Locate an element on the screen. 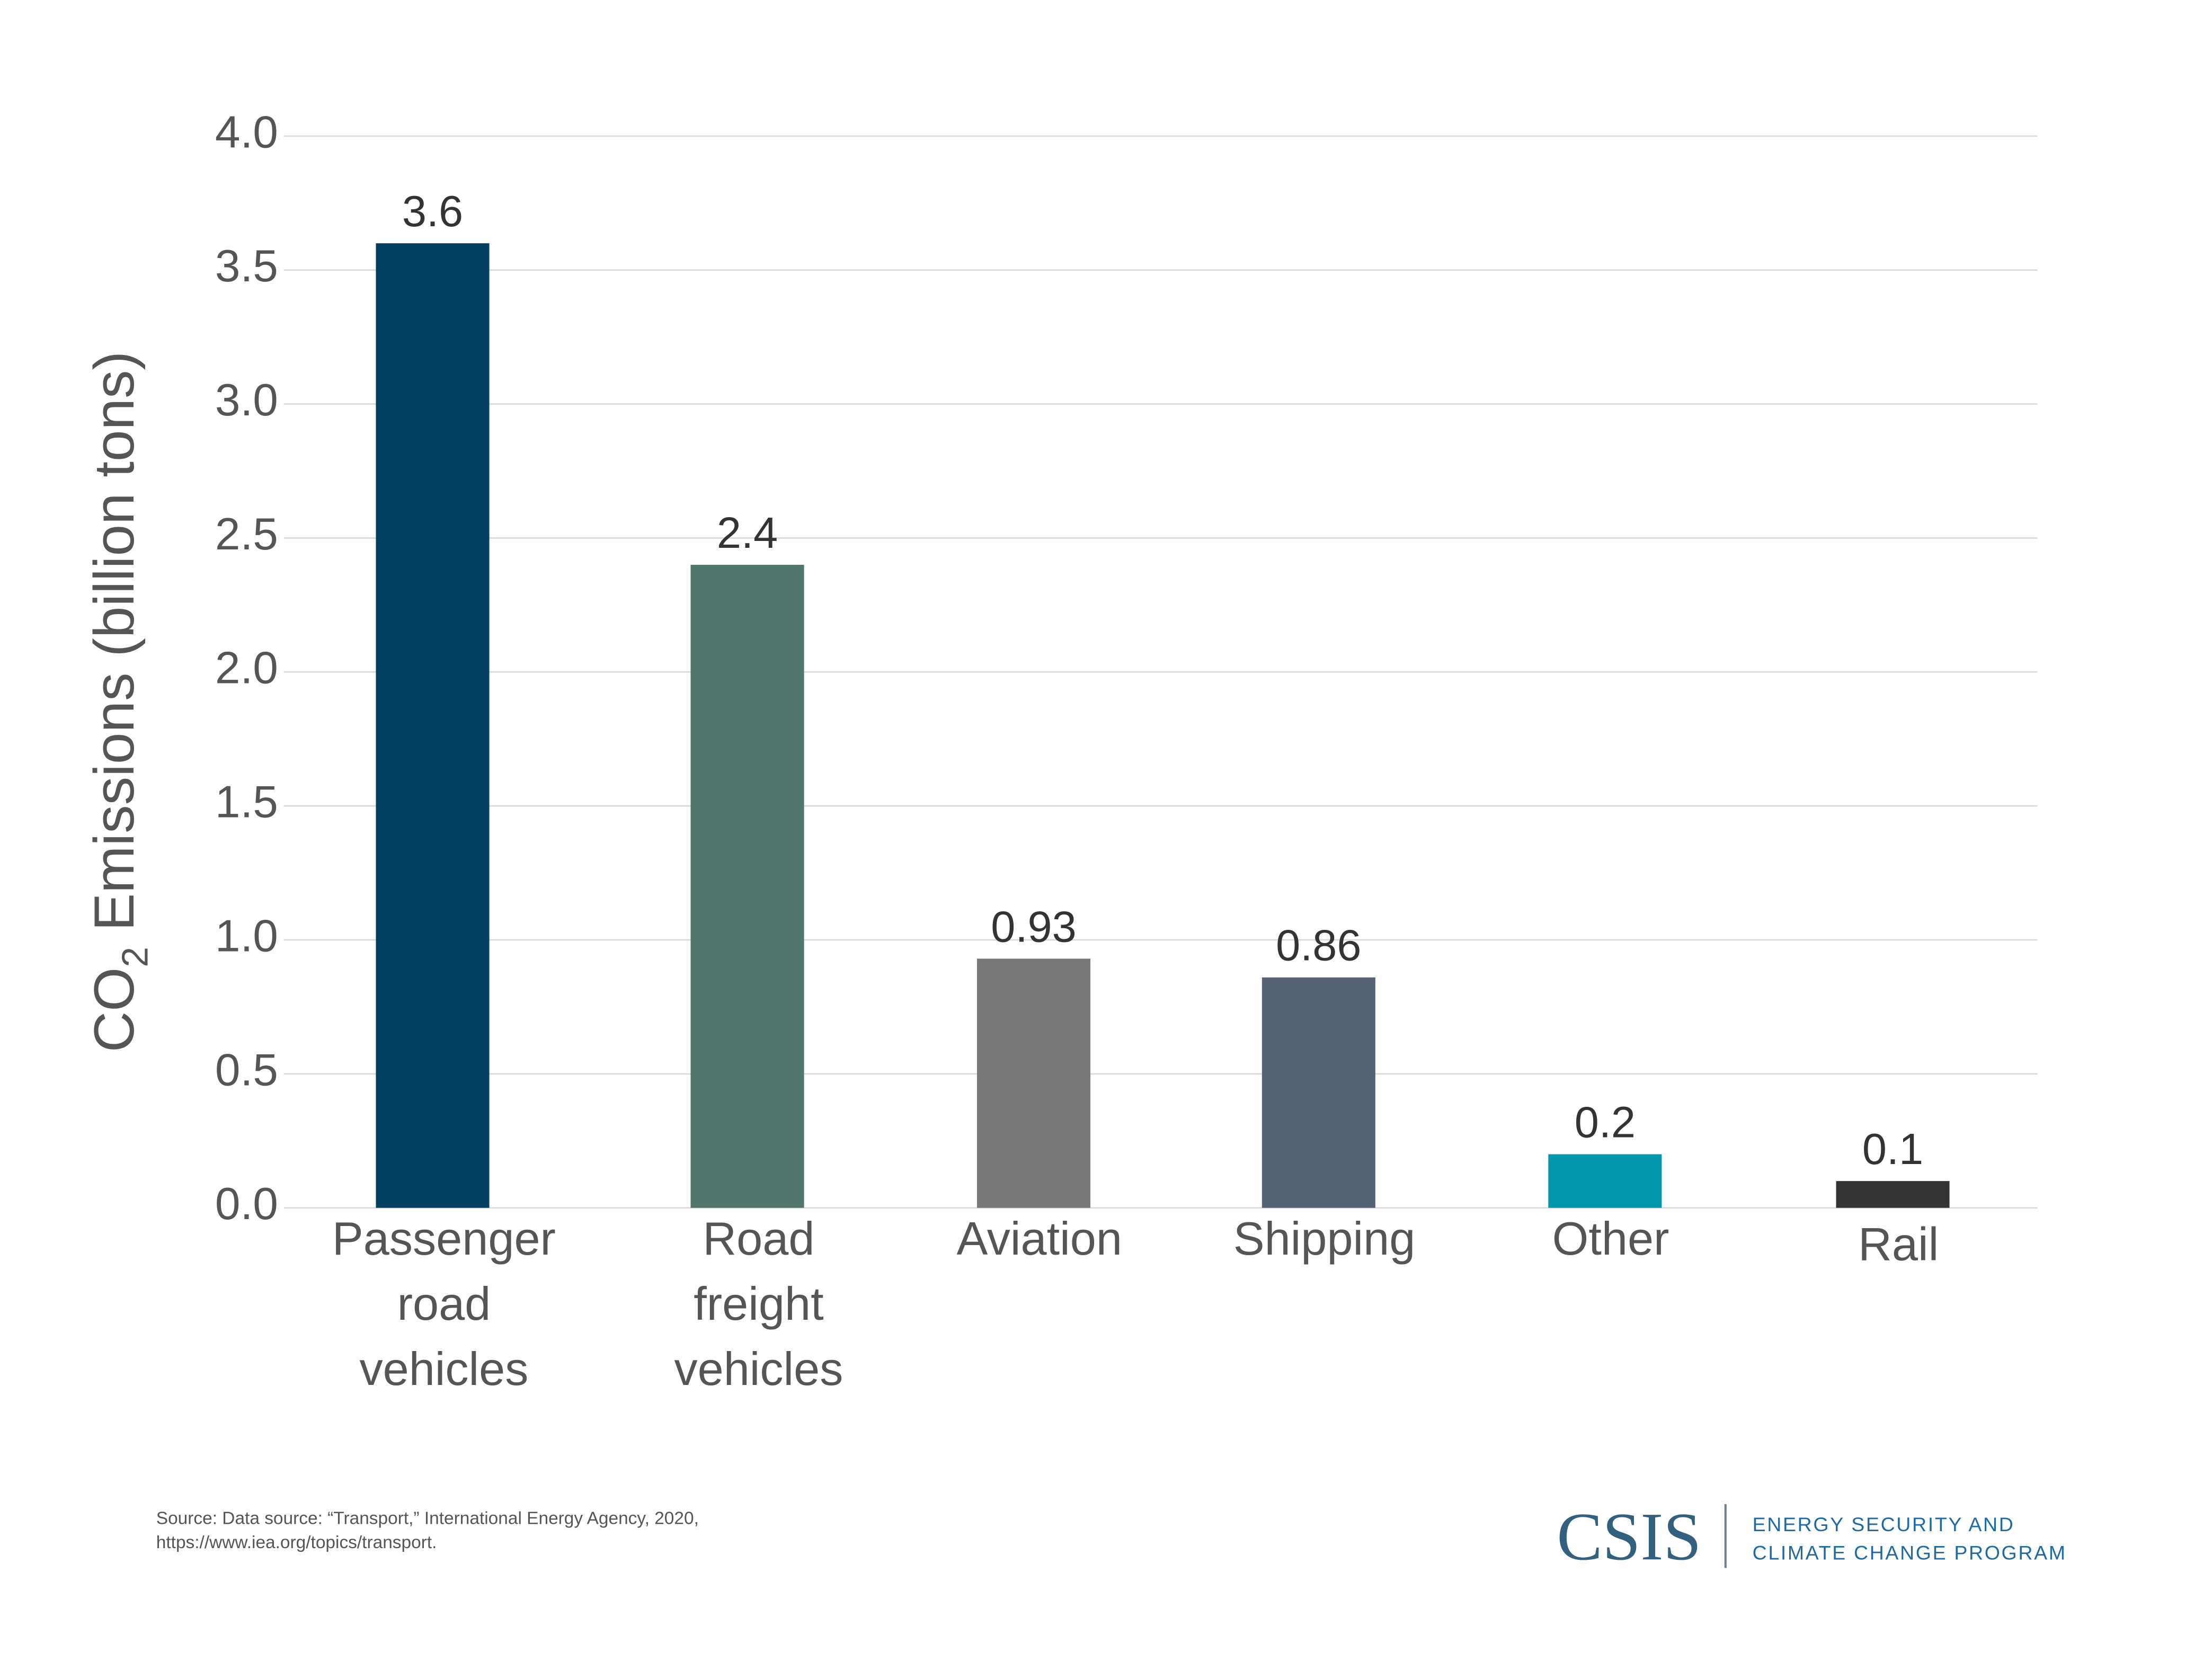 The width and height of the screenshot is (2212, 1670). data-label: 0.2 is located at coordinates (1605, 1122).